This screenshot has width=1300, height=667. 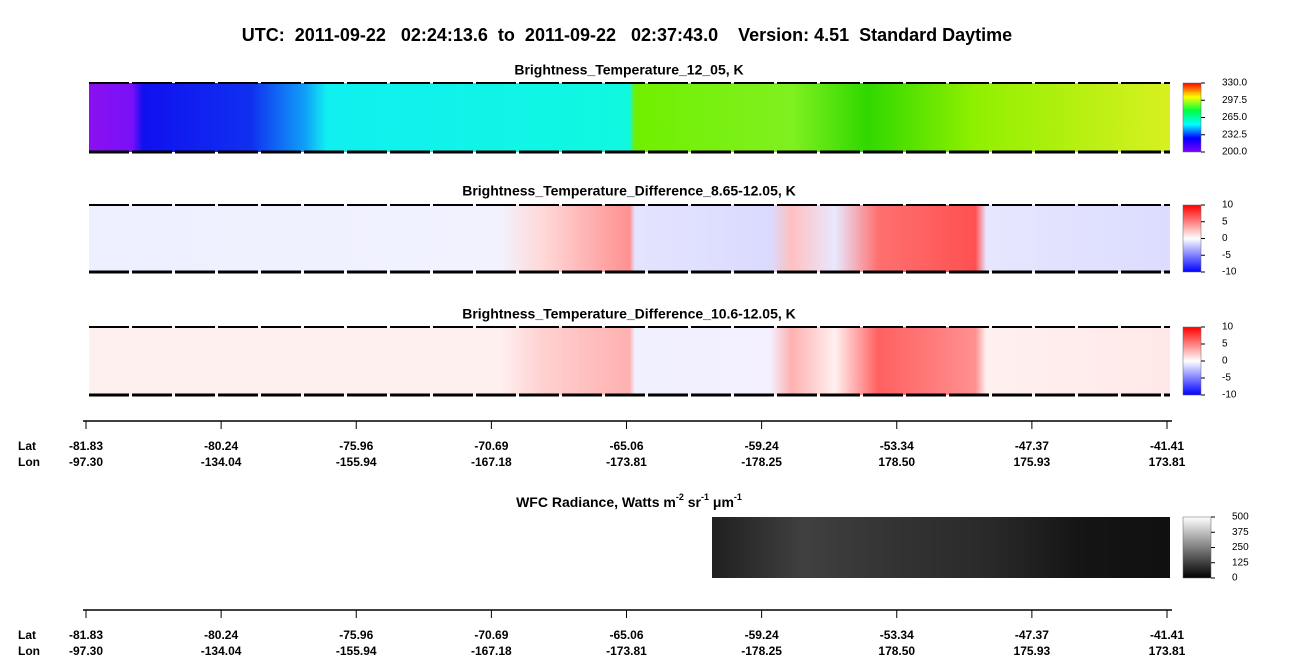 What do you see at coordinates (1234, 152) in the screenshot?
I see `colorbar-tick-label: 200.0` at bounding box center [1234, 152].